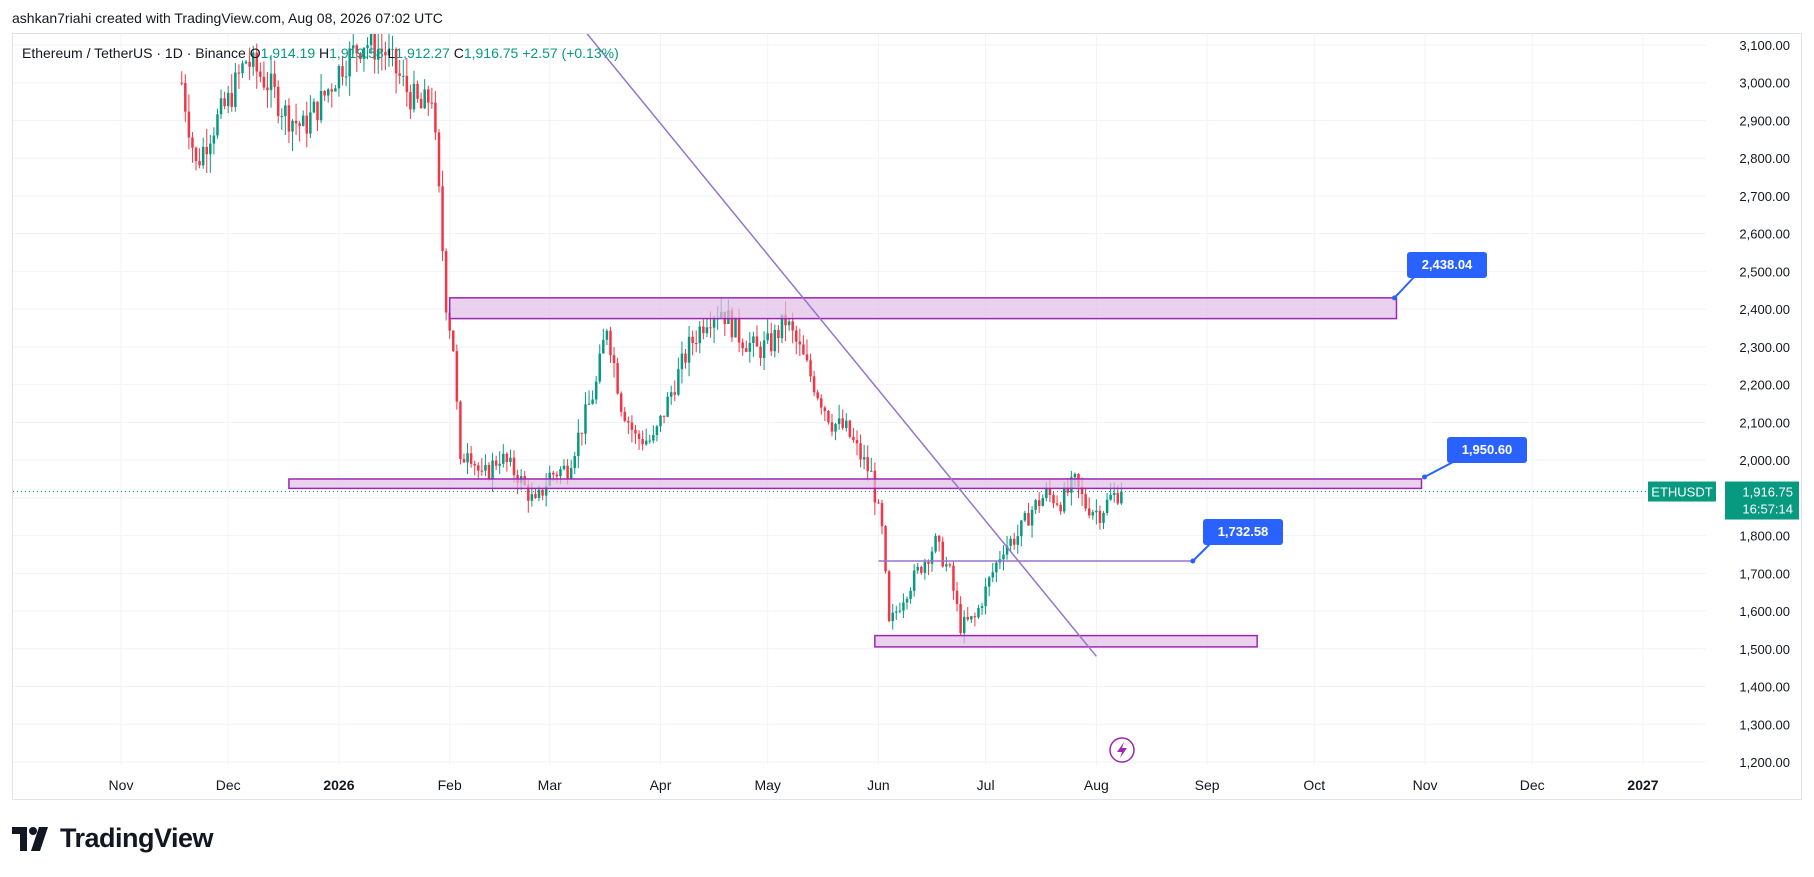 The image size is (1814, 877). What do you see at coordinates (1764, 687) in the screenshot?
I see `price-tick-label: 1,400.00` at bounding box center [1764, 687].